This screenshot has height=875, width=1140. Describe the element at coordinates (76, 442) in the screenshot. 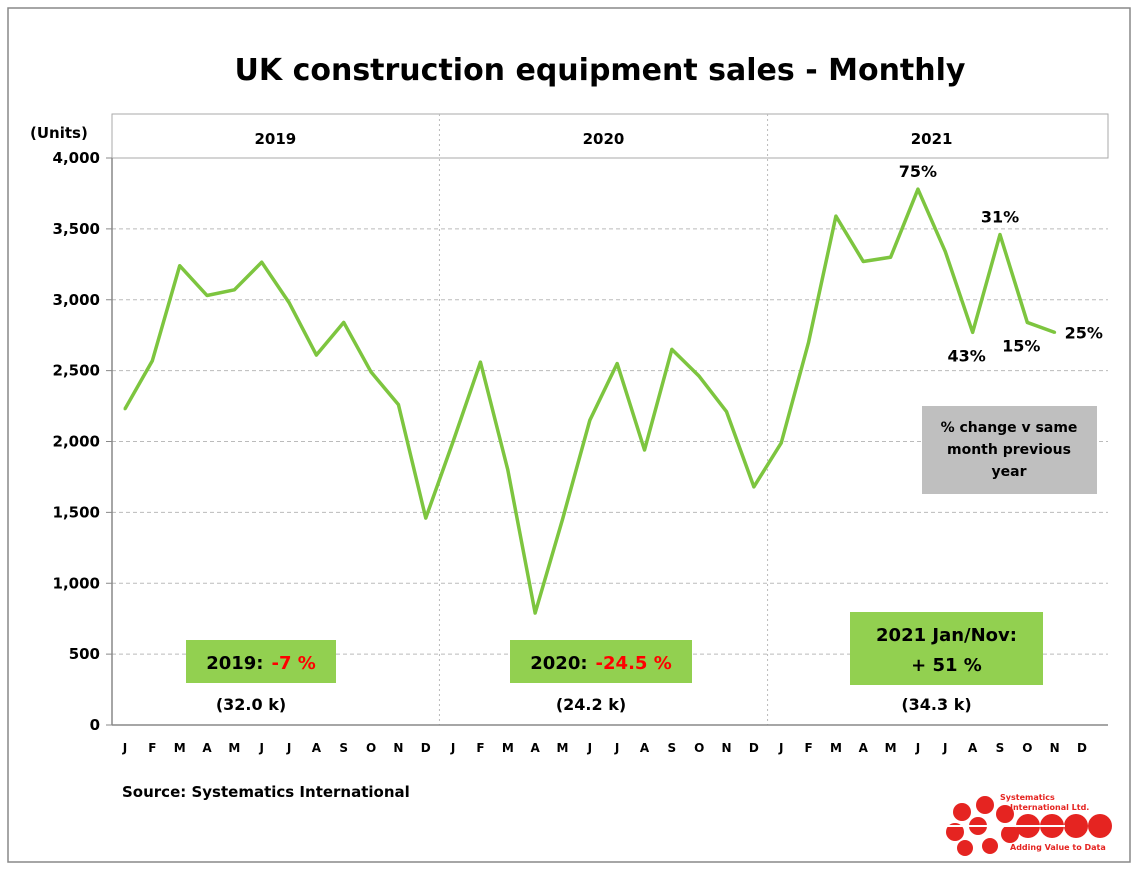

I see `y-tick-label: 2,000` at that location.